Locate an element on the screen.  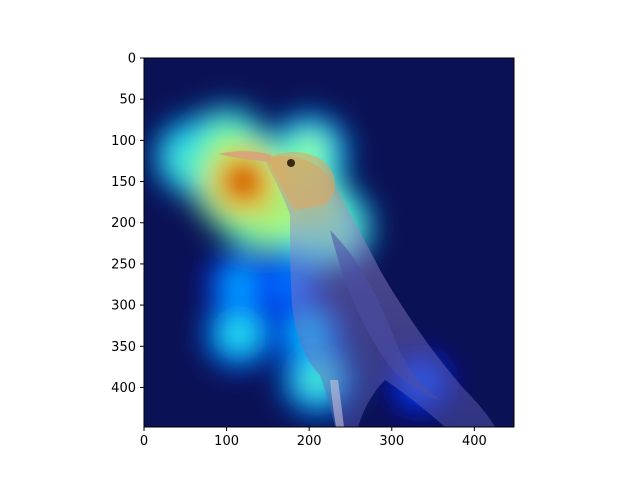
bird-head is located at coordinates (301, 181).